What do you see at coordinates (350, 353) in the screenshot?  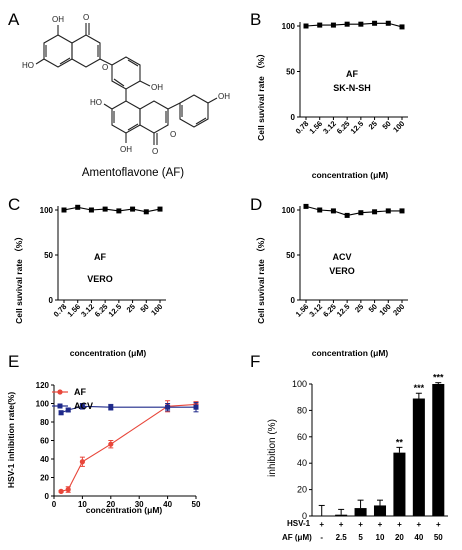 I see `x-axis-label: concentration (μM)` at bounding box center [350, 353].